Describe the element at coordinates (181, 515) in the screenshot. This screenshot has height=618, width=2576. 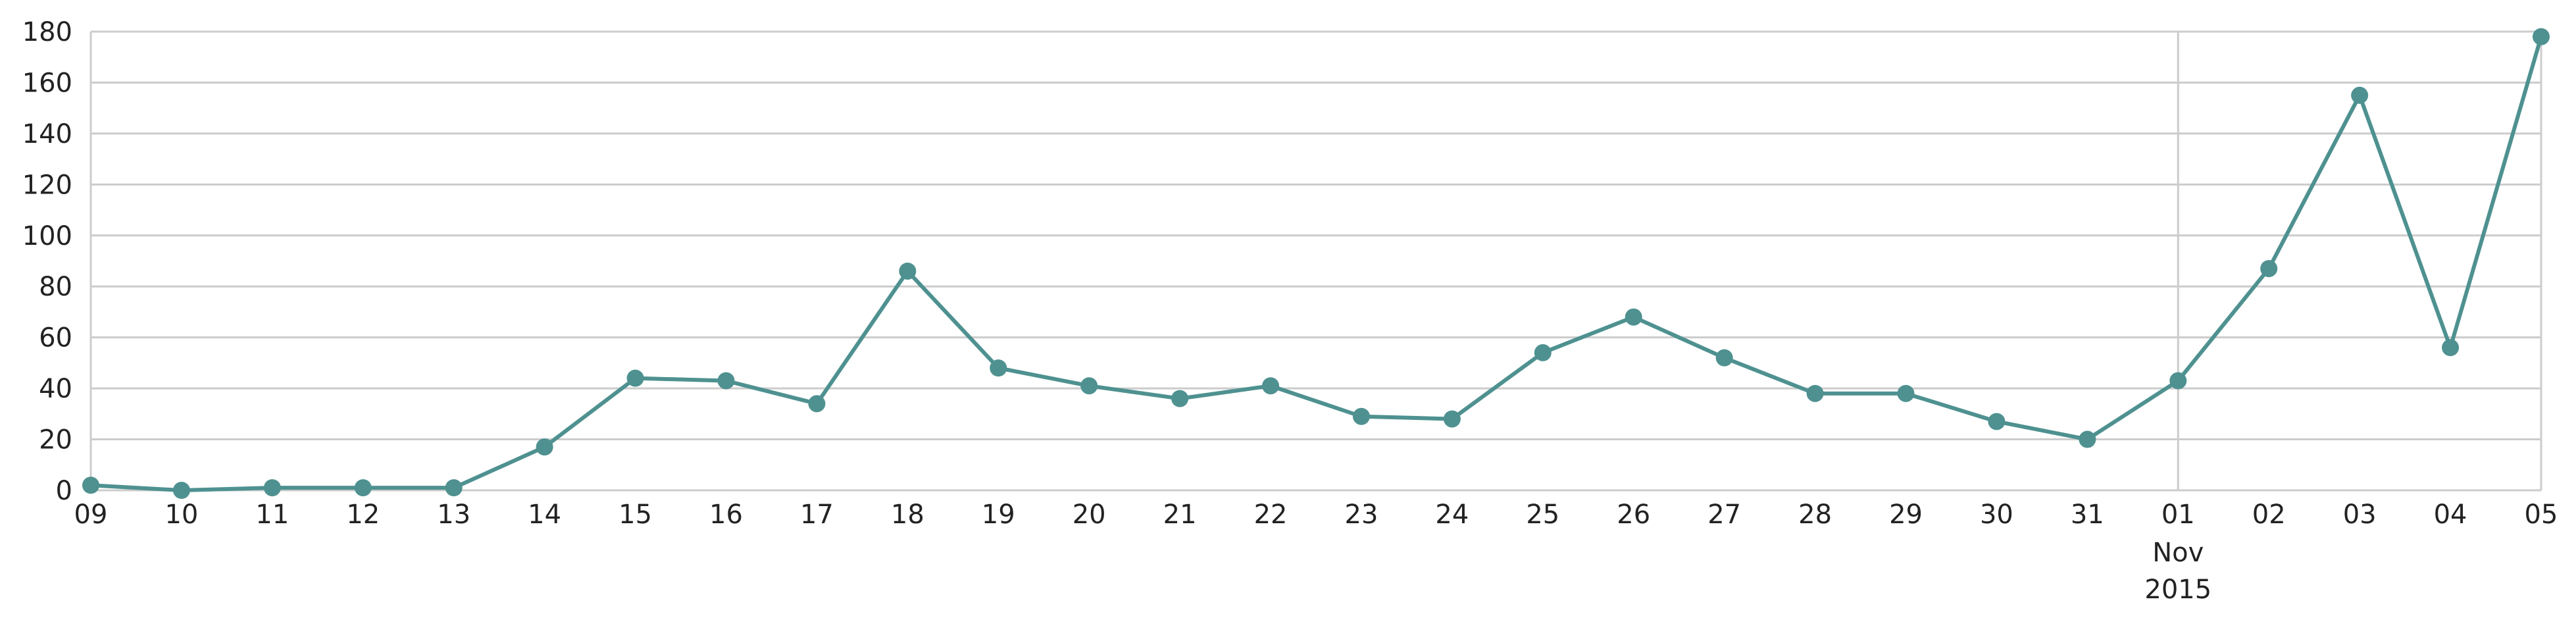
I see `x-tick-label: 10` at that location.